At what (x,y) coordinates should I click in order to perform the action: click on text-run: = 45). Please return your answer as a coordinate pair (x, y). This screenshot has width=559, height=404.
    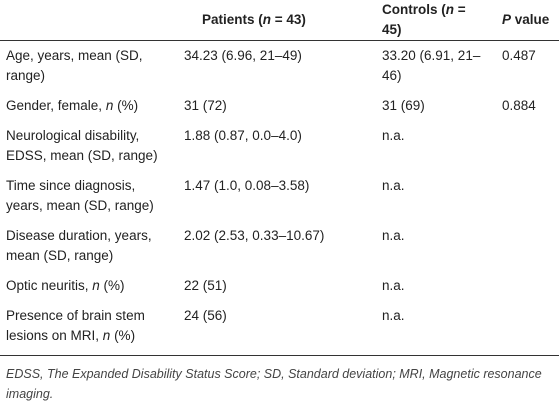
    Looking at the image, I should click on (424, 19).